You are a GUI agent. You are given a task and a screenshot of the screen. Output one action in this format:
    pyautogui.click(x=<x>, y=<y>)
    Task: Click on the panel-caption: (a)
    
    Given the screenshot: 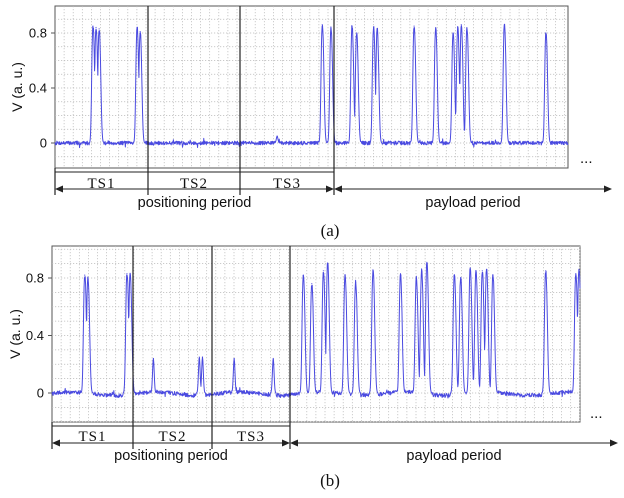 What is the action you would take?
    pyautogui.click(x=330, y=230)
    